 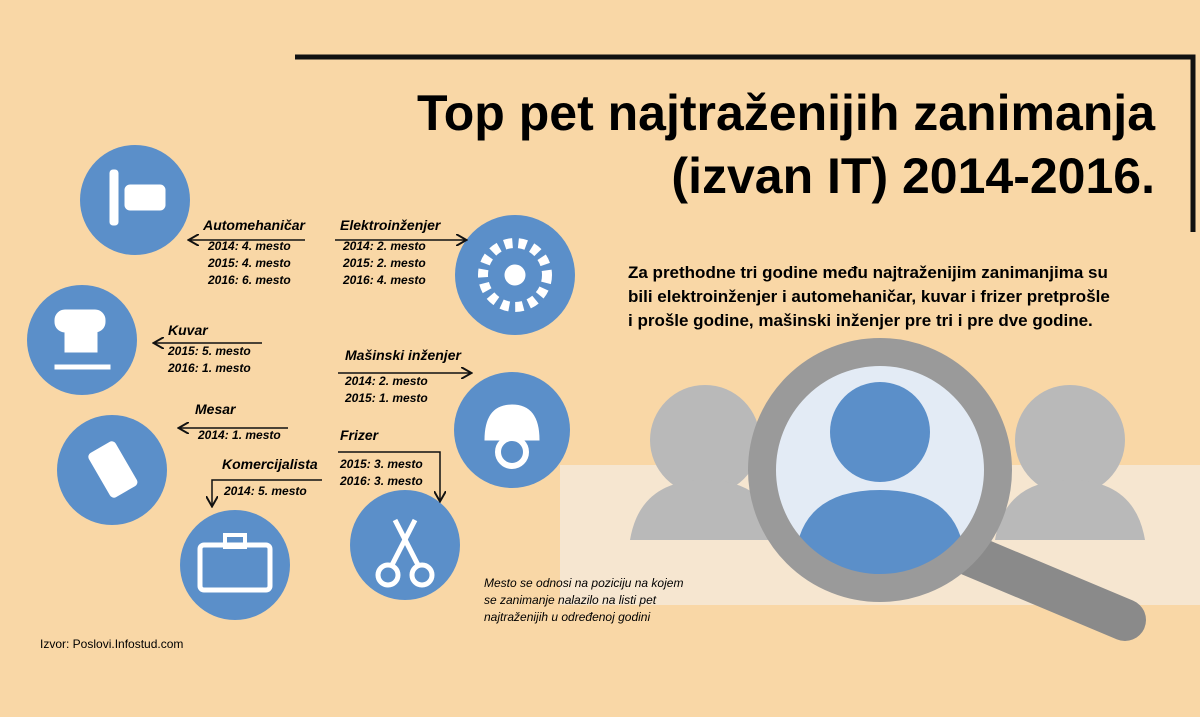 What do you see at coordinates (249, 246) in the screenshot?
I see `profession-entry: 2014: 4. mesto` at bounding box center [249, 246].